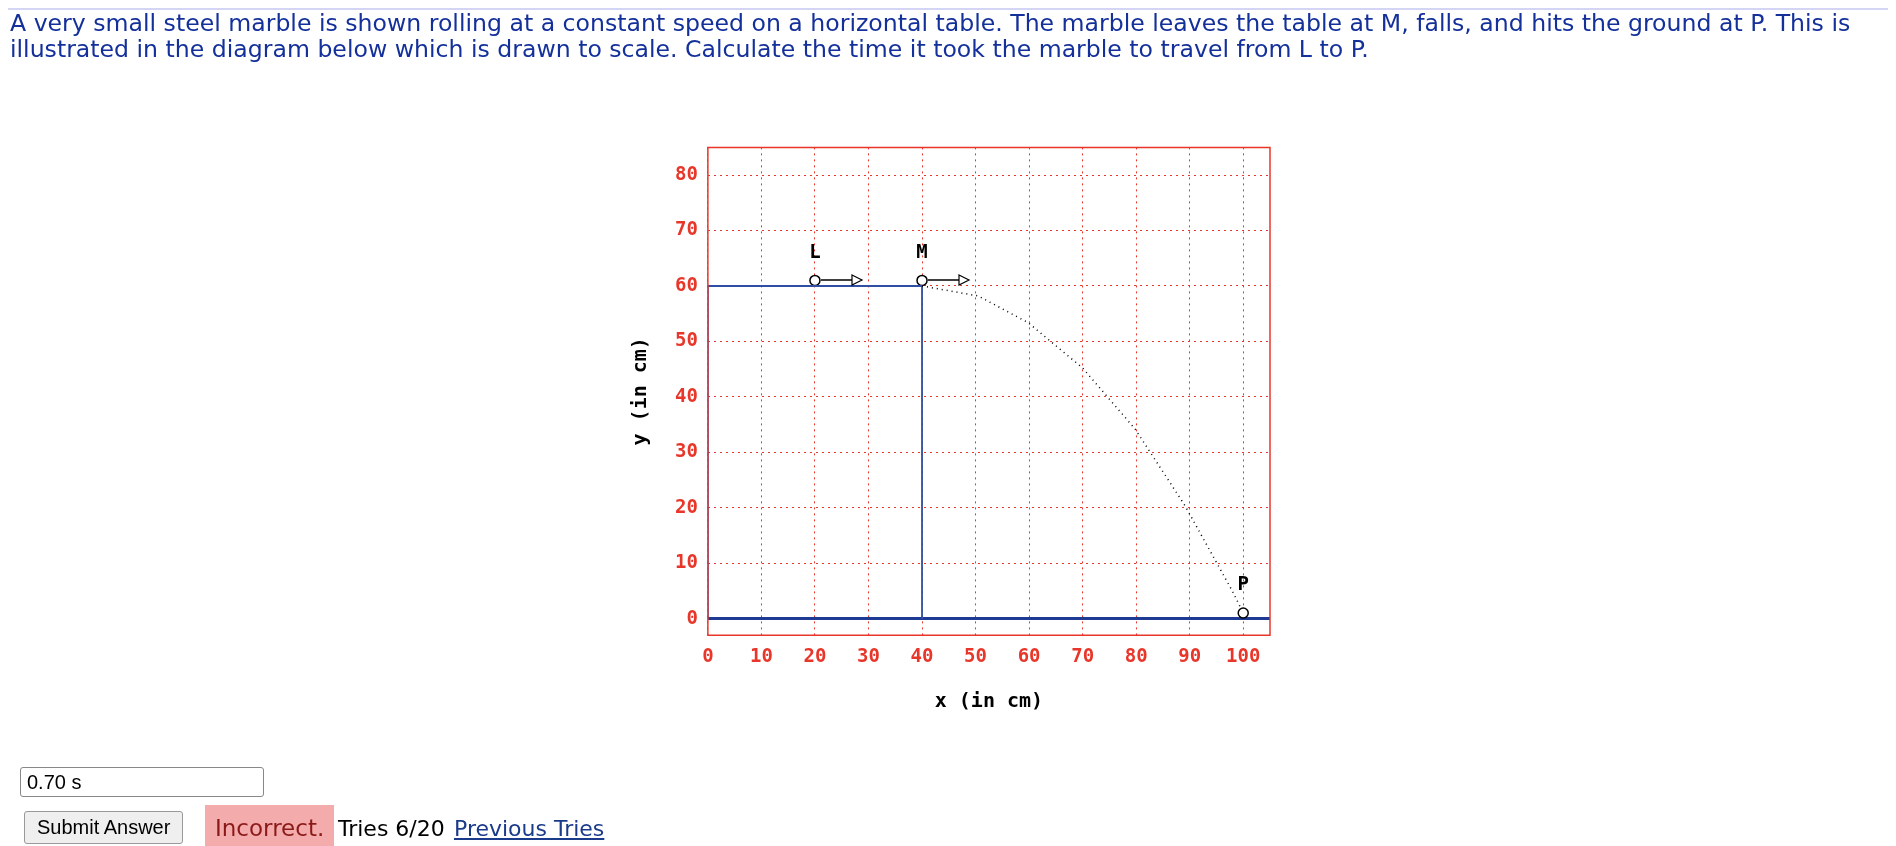 The image size is (1896, 846). What do you see at coordinates (708, 654) in the screenshot?
I see `x-tick-label: 0` at bounding box center [708, 654].